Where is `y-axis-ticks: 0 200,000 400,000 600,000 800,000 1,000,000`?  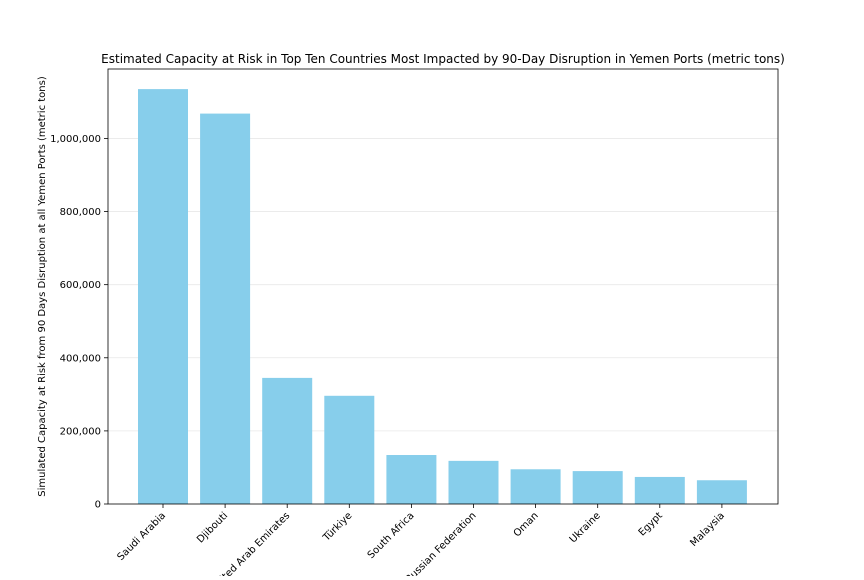
y-axis-ticks: 0 200,000 400,000 600,000 800,000 1,000,000 is located at coordinates (79, 322).